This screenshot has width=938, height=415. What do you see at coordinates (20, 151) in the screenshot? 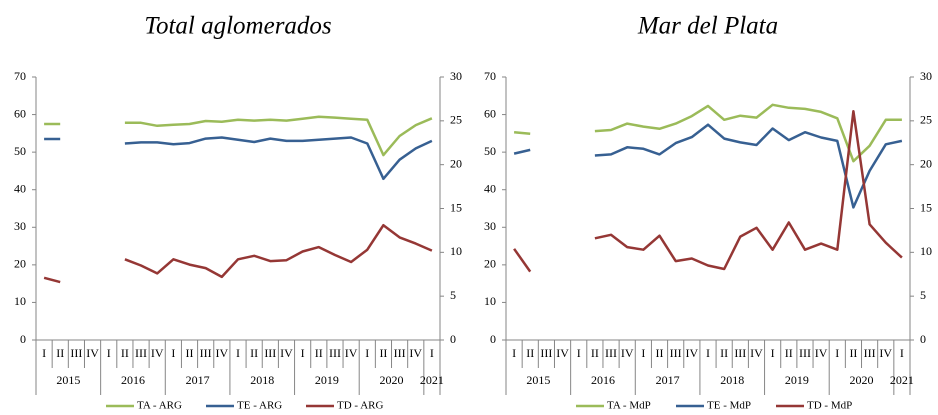
I see `y-tick-label: 50` at bounding box center [20, 151].